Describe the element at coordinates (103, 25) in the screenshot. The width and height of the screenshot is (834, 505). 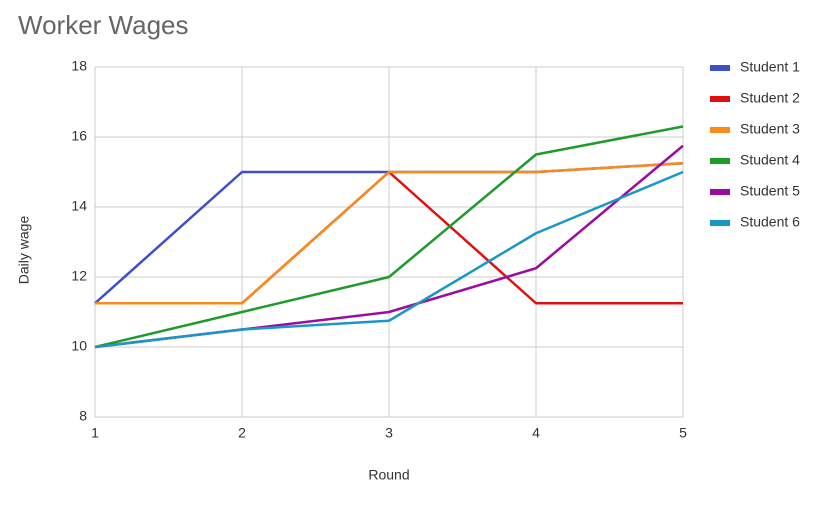
I see `chart-title: Worker Wages` at that location.